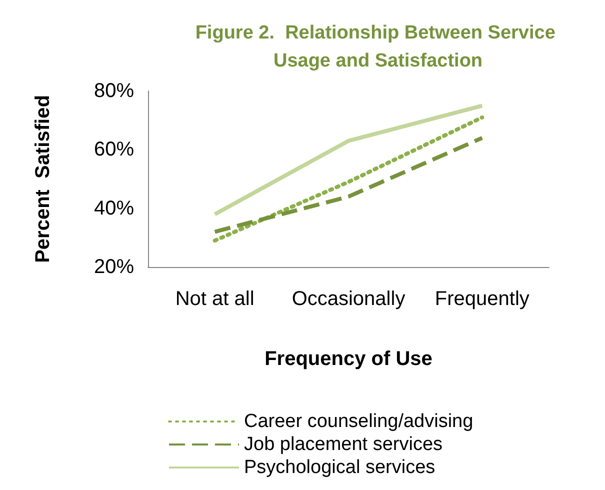  I want to click on x-tick-label: Not at all, so click(214, 299).